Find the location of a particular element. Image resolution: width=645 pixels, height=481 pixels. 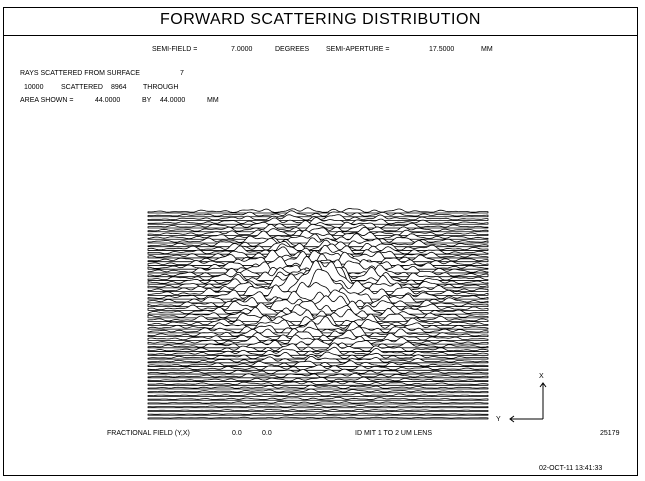

scattered-count: 8964 is located at coordinates (119, 87).